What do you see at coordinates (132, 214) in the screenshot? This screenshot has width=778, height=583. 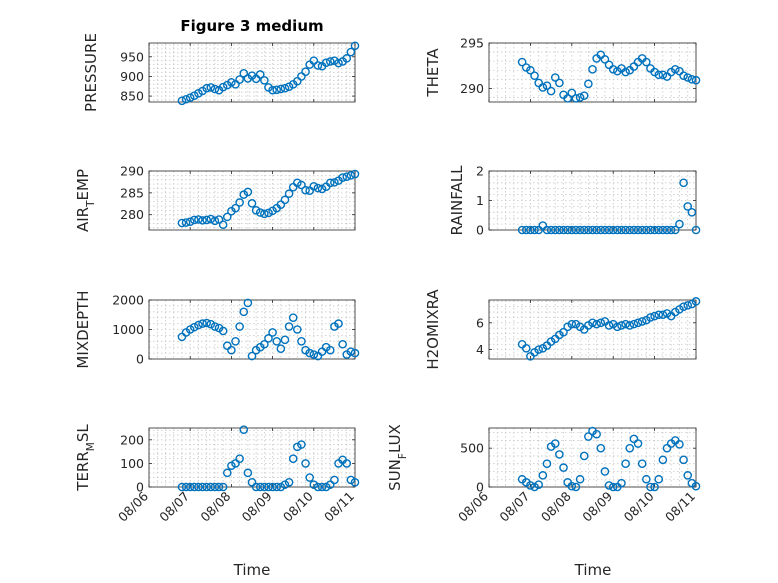 I see `ytick-label: 280` at bounding box center [132, 214].